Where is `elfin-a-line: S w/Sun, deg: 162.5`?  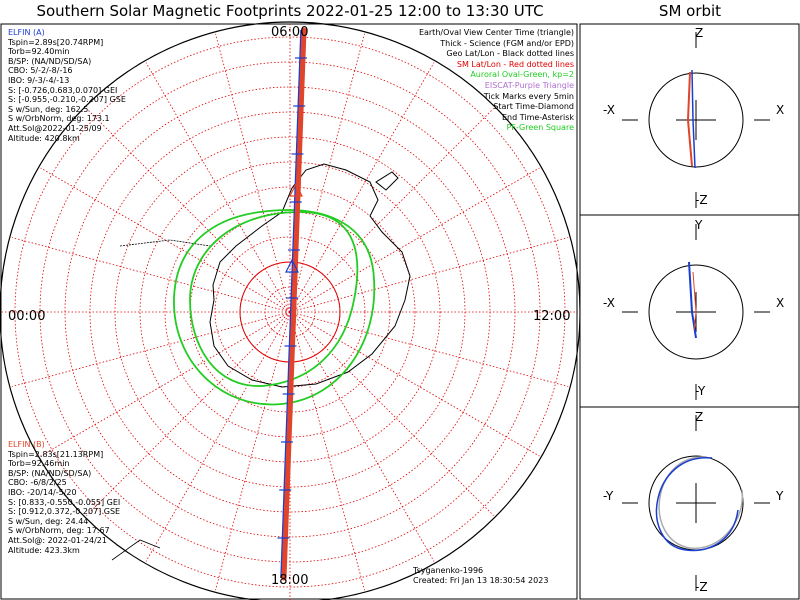 elfin-a-line: S w/Sun, deg: 162.5 is located at coordinates (48, 109).